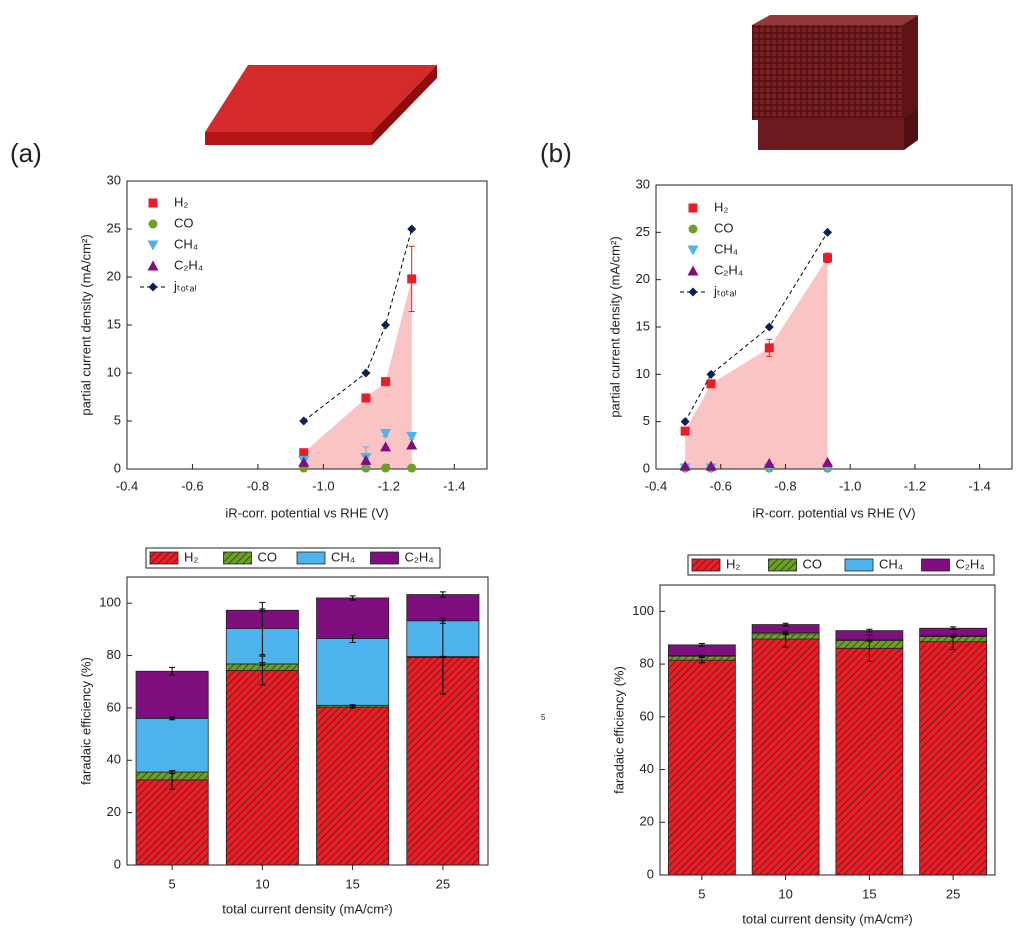 The width and height of the screenshot is (1020, 930). What do you see at coordinates (258, 485) in the screenshot?
I see `x-tick-label: -0.8` at bounding box center [258, 485].